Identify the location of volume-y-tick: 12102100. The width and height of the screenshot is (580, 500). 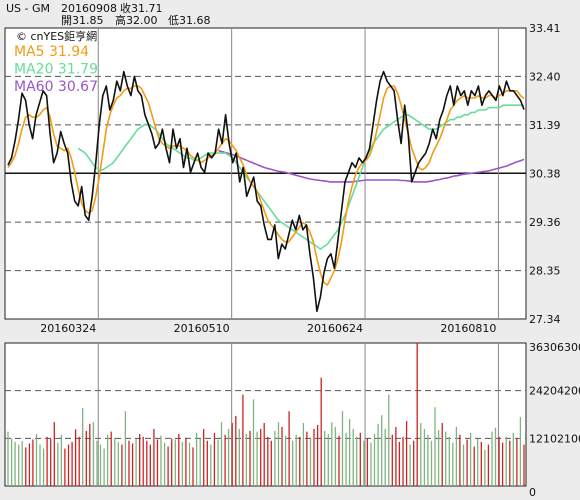
(554, 438).